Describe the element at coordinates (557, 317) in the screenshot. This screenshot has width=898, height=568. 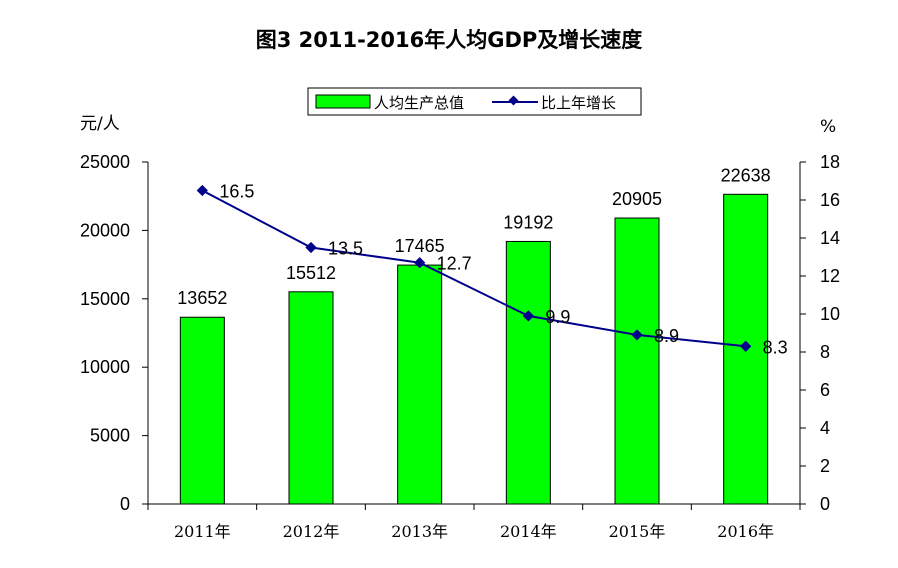
I see `line-value-label: 9.9` at that location.